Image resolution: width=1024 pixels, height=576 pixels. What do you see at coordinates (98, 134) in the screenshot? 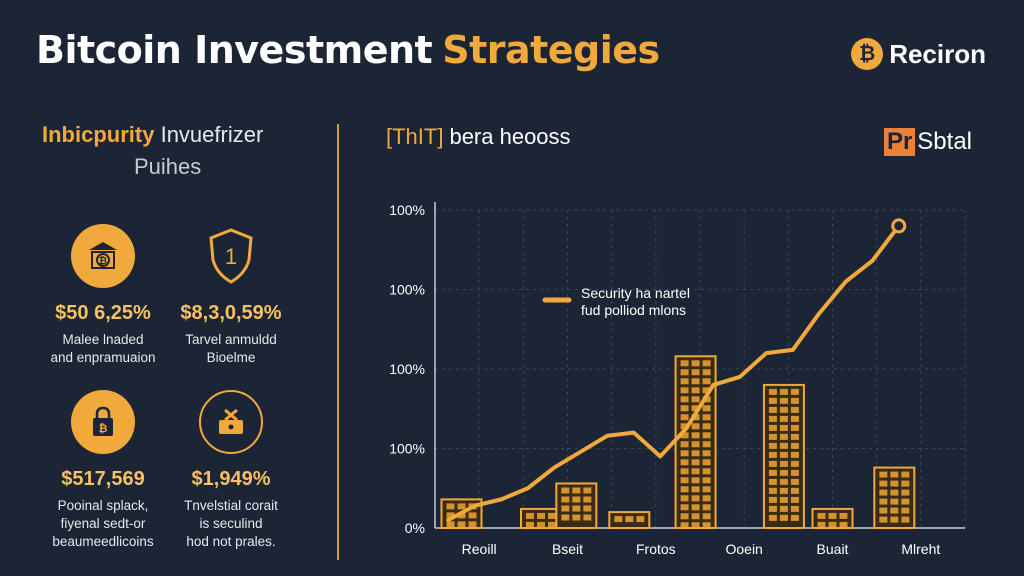
I see `left-heading-accent: Inbicpurity` at bounding box center [98, 134].